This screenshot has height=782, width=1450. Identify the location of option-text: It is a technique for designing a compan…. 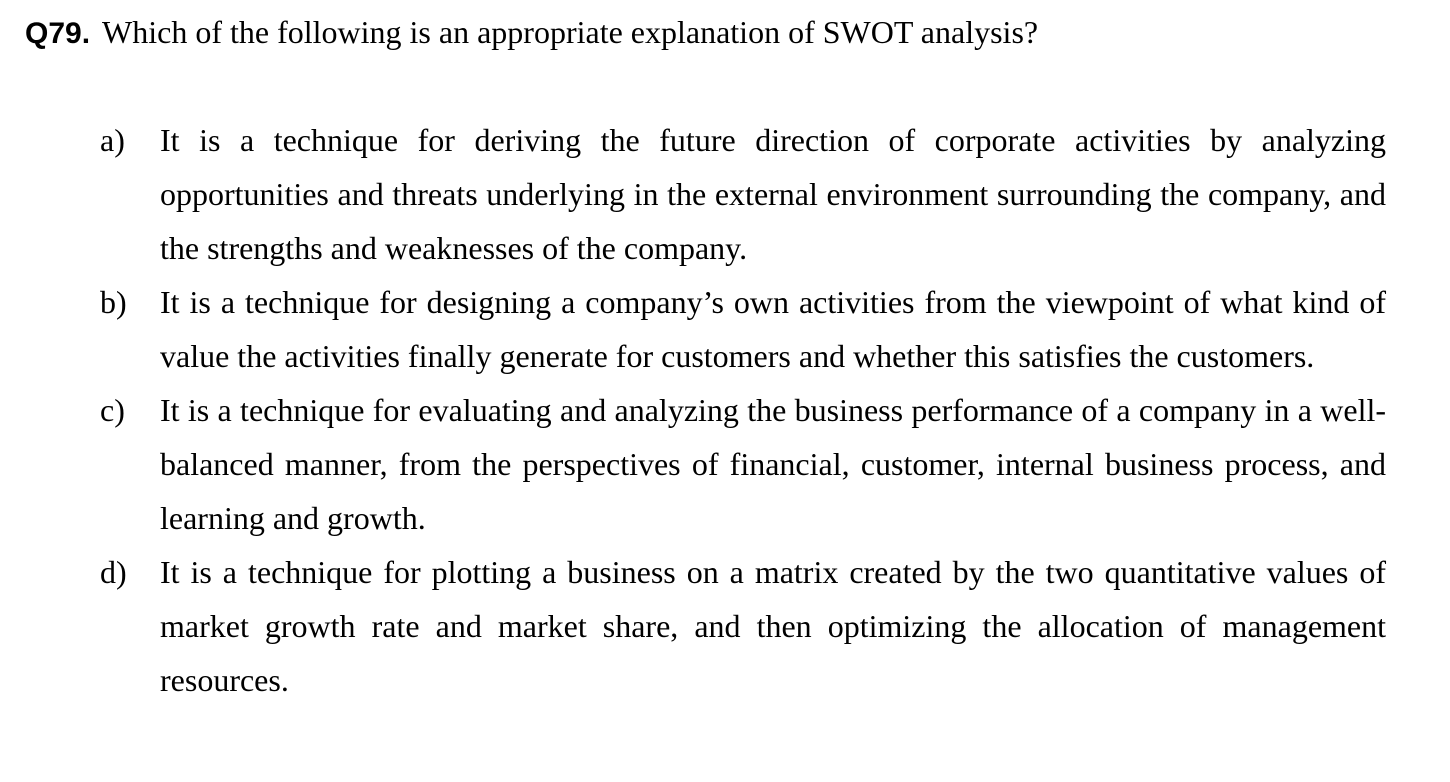
(773, 329).